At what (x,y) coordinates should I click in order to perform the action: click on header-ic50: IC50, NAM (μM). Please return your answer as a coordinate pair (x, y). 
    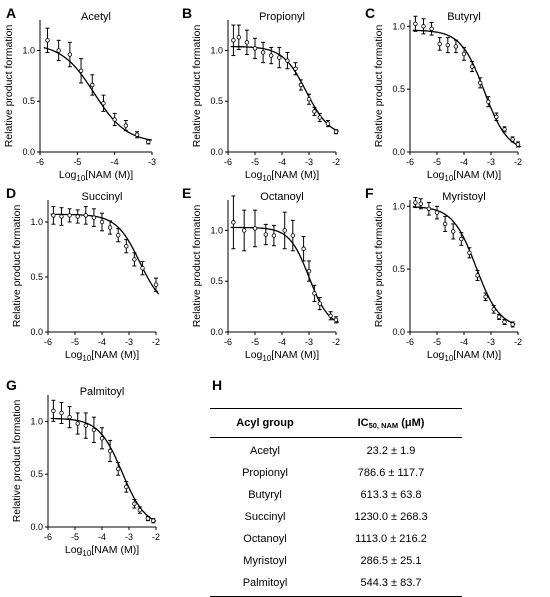
    Looking at the image, I should click on (391, 423).